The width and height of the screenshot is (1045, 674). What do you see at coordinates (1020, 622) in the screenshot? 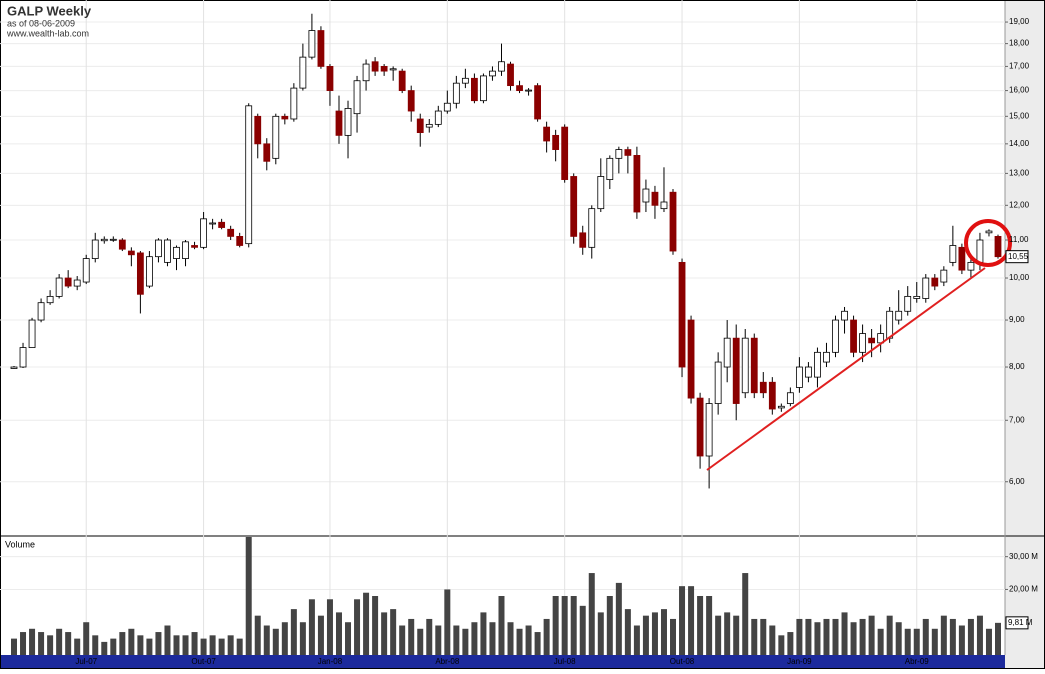
I see `last-value-label: 9,81 M` at bounding box center [1020, 622].